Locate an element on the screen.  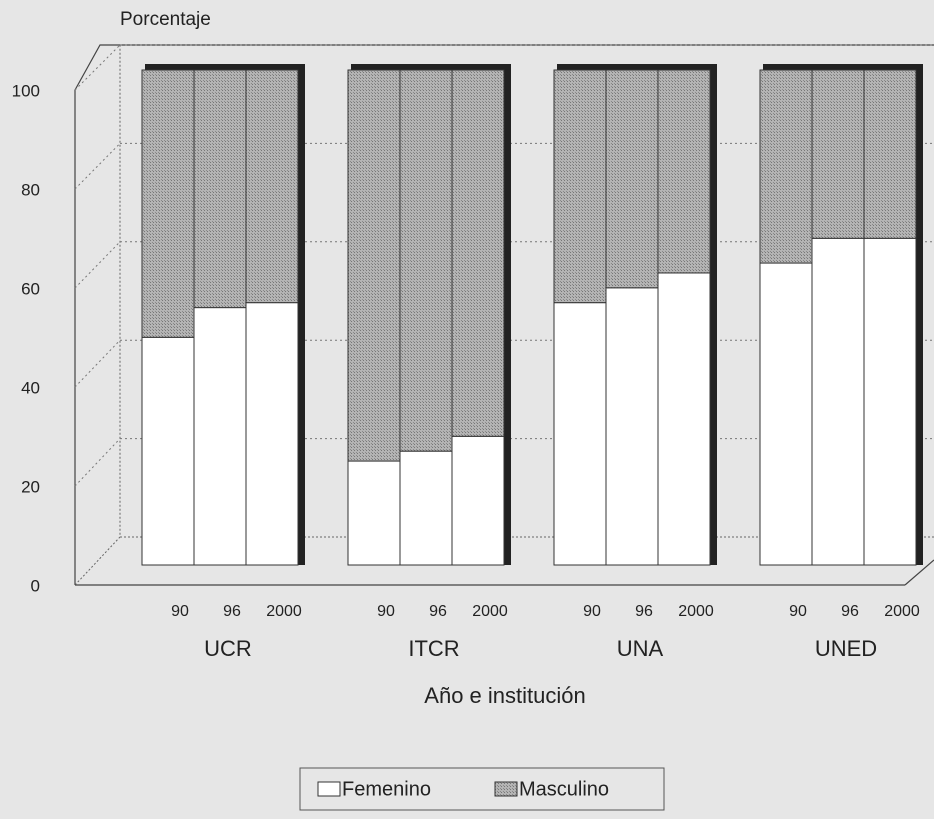
y-tick-label: 0 is located at coordinates (35, 585).